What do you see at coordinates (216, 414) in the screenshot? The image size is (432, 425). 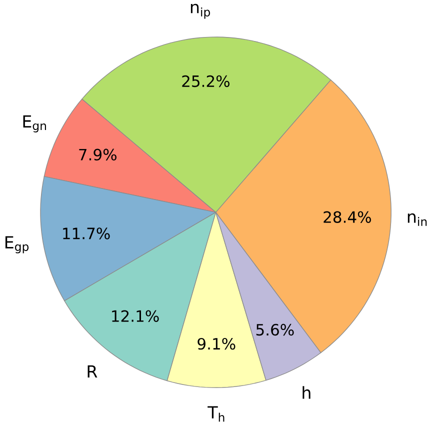 I see `slice-label: T$_{h}$` at bounding box center [216, 414].